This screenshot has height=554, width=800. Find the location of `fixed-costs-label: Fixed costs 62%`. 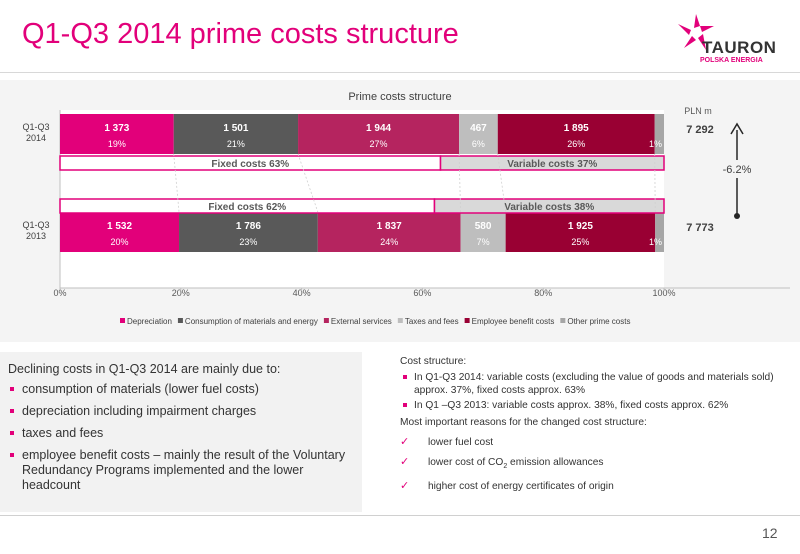

fixed-costs-label: Fixed costs 62% is located at coordinates (247, 207).